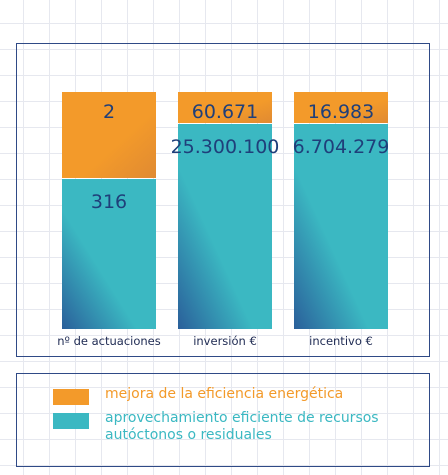 The height and width of the screenshot is (475, 448). What do you see at coordinates (225, 147) in the screenshot?
I see `value-label-resources: 25.300.100` at bounding box center [225, 147].